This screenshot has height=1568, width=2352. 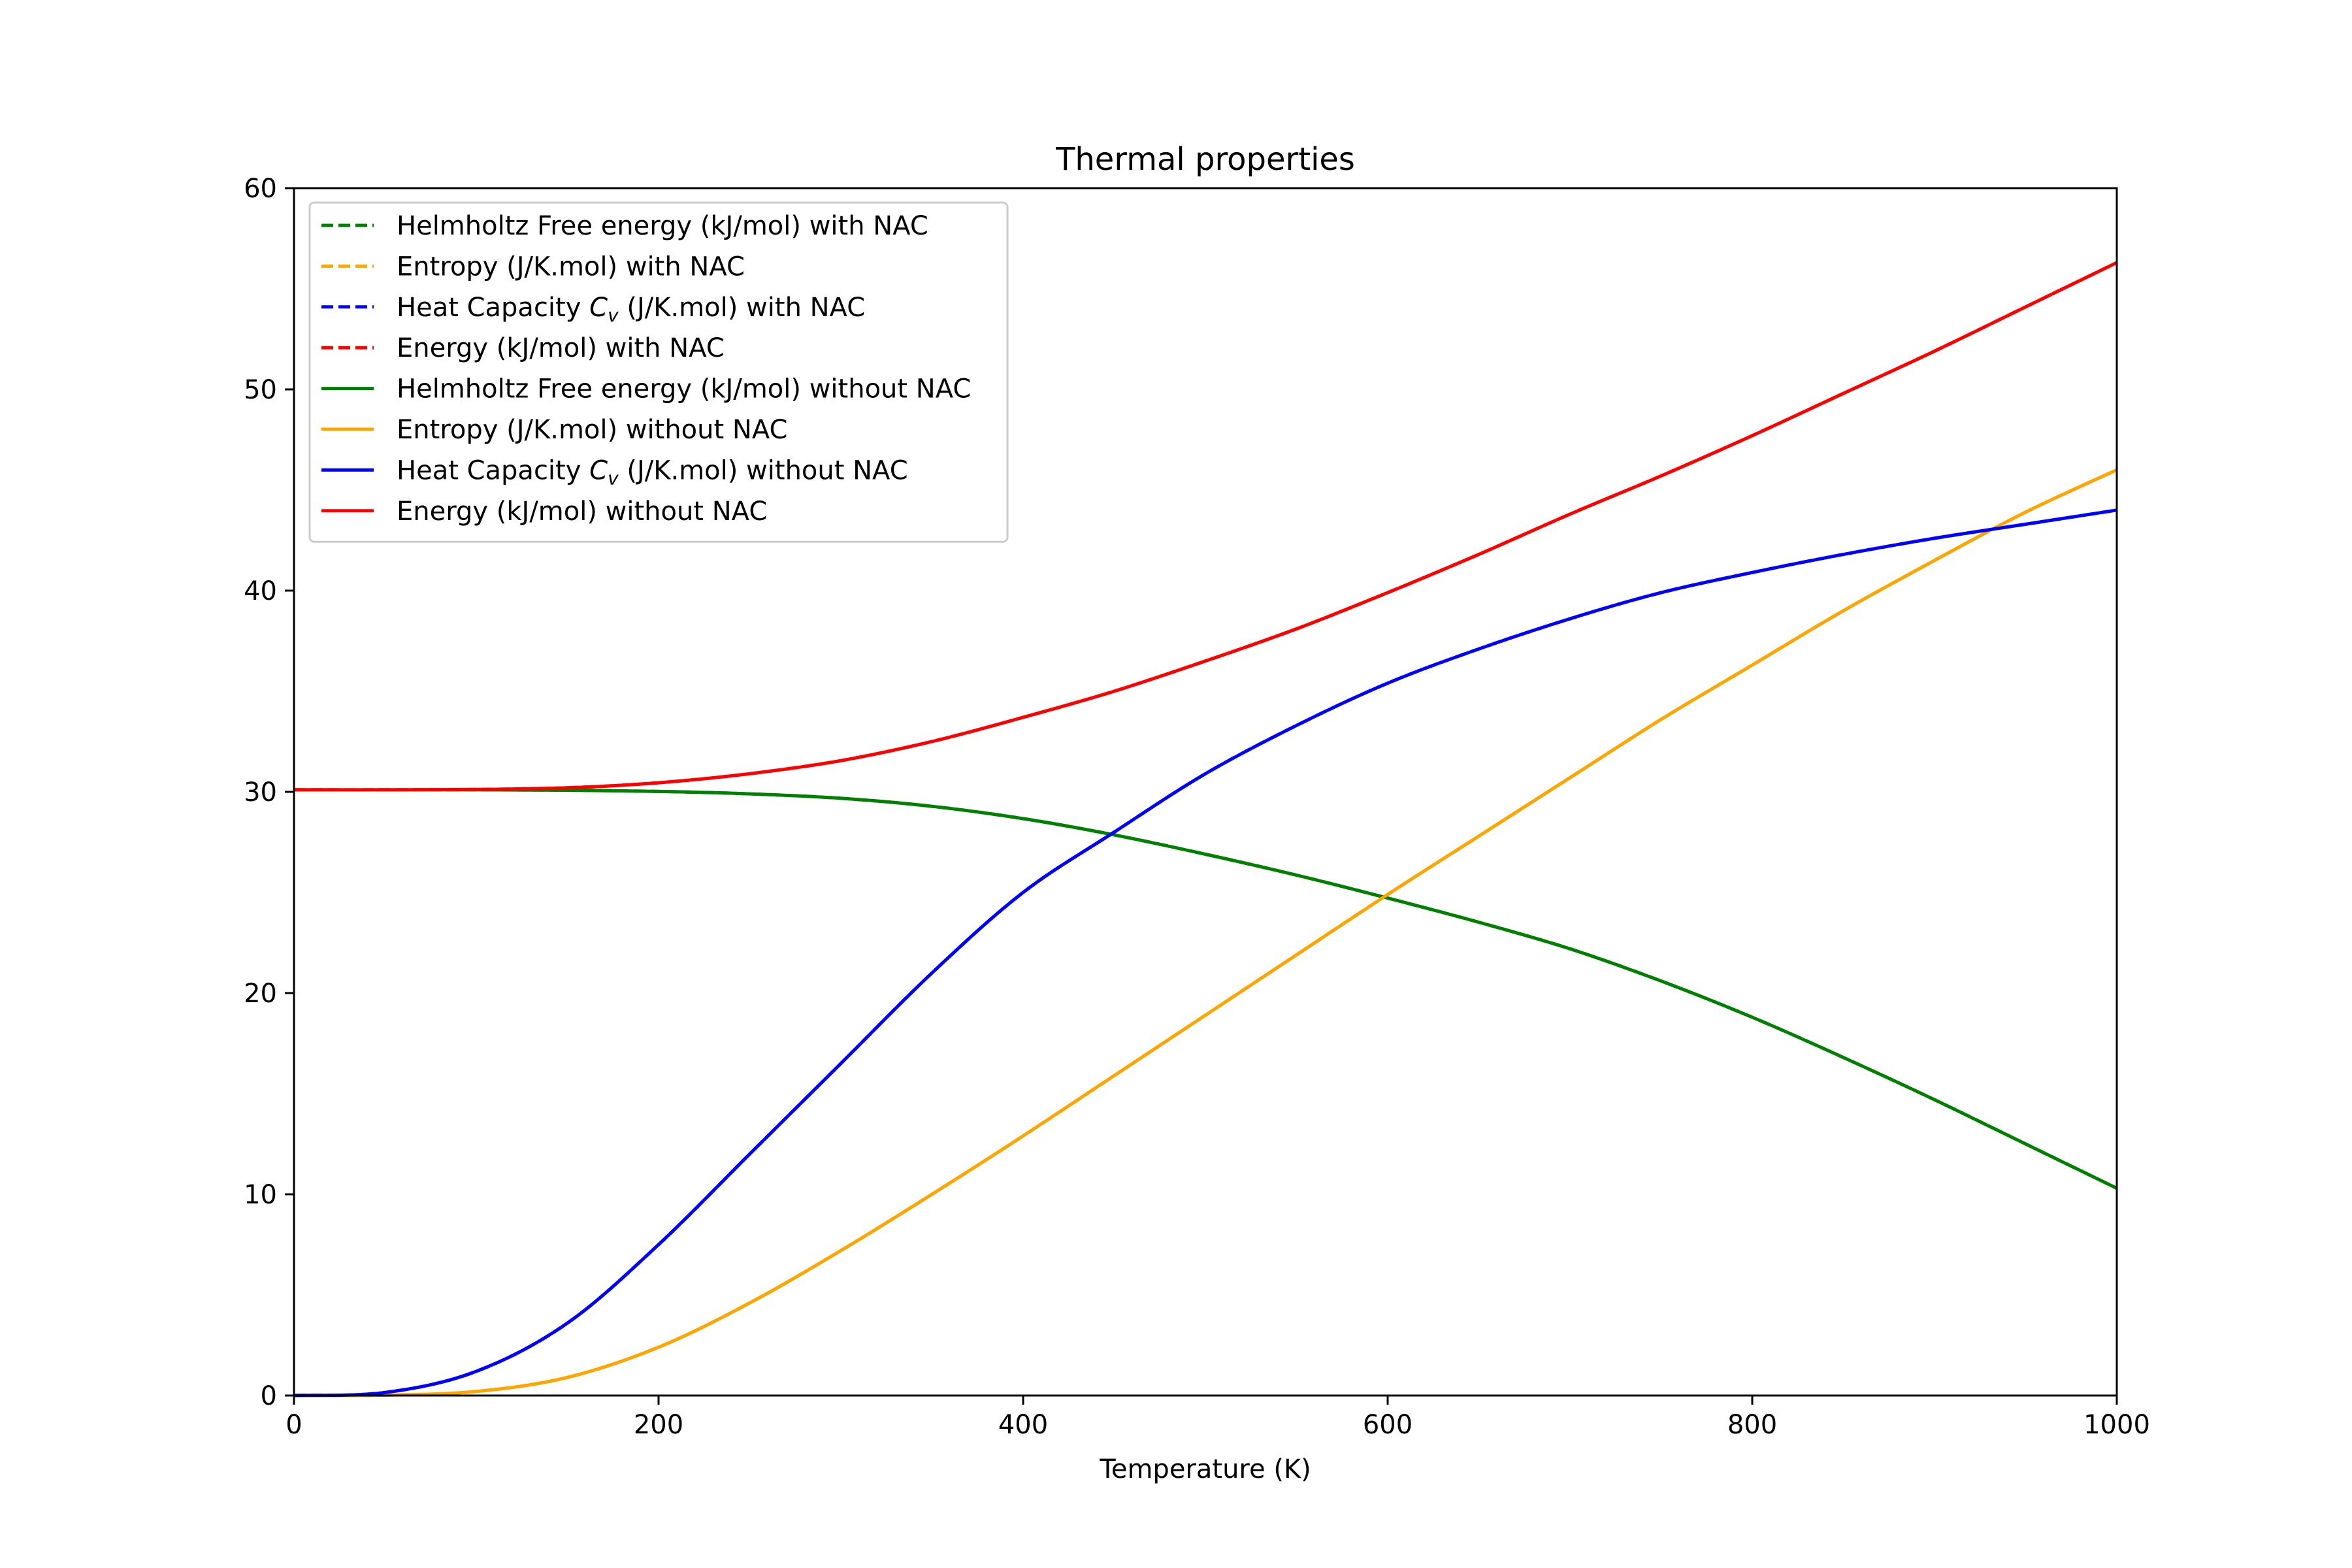 I want to click on y-tick-label: 0, so click(x=269, y=1396).